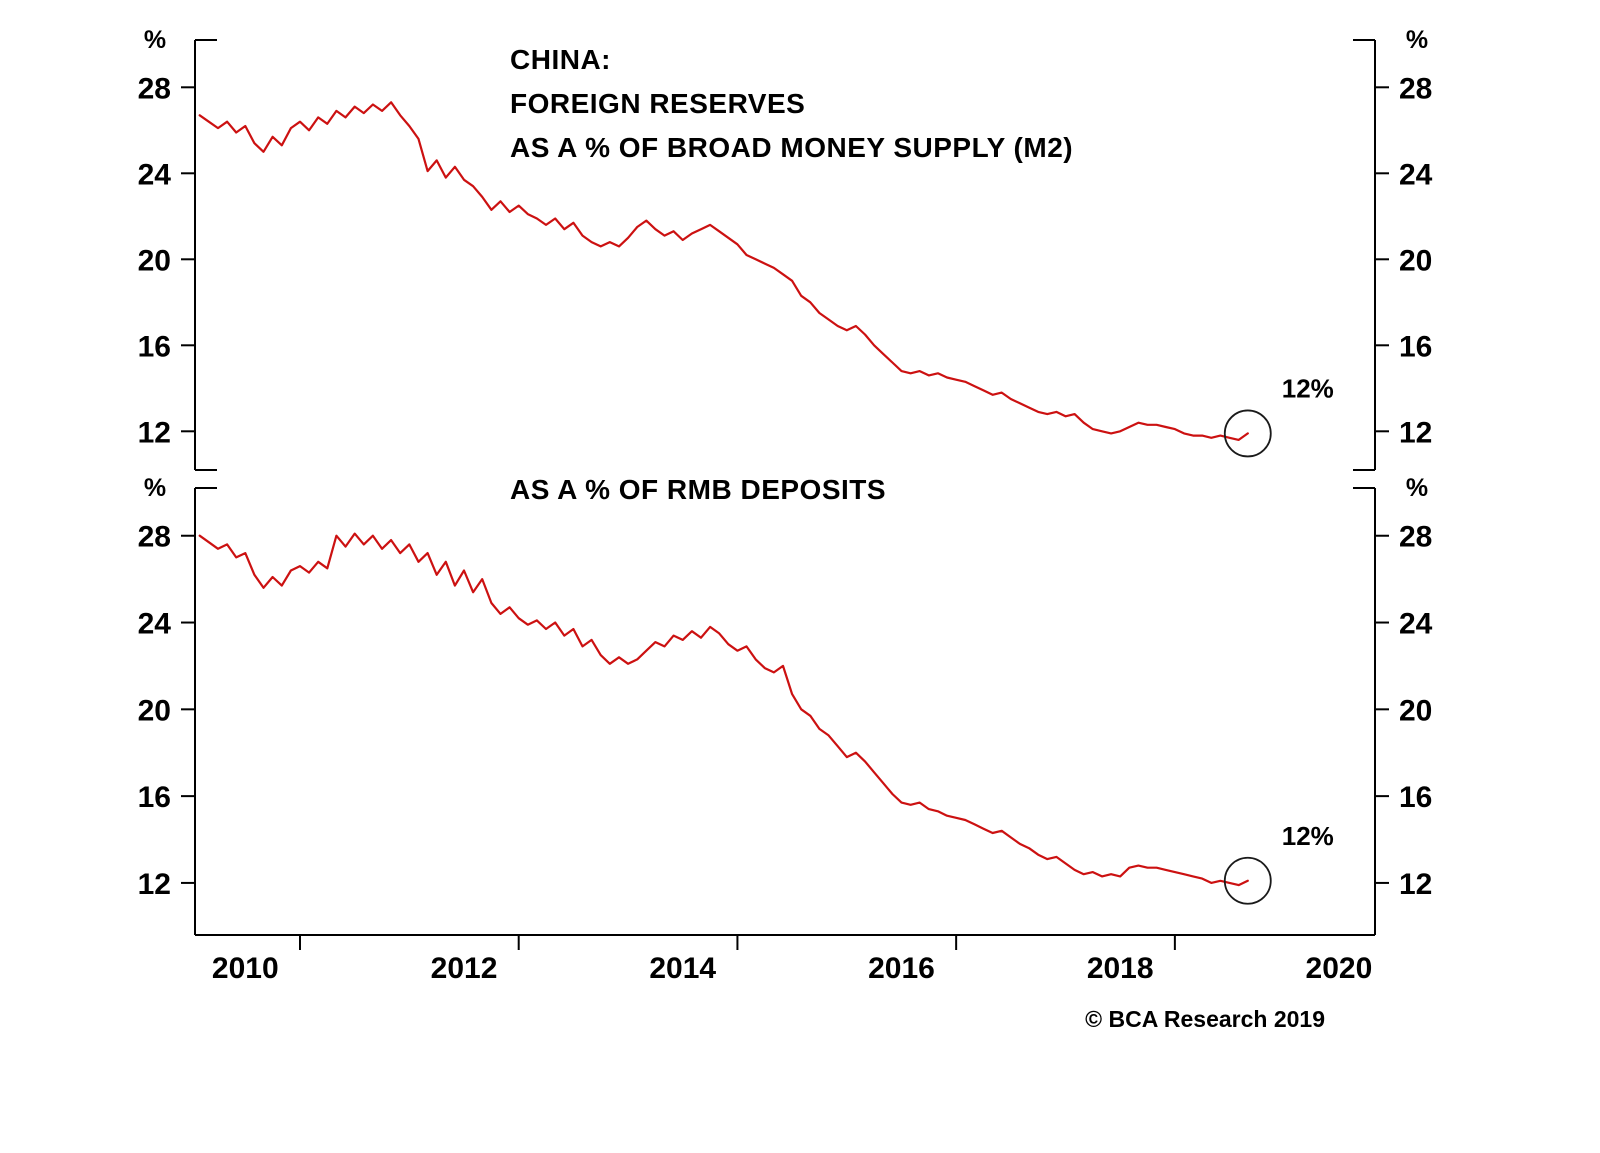 Image resolution: width=1600 pixels, height=1153 pixels. Describe the element at coordinates (1278, 639) in the screenshot. I see `annotation-layer: 12% 12%` at that location.